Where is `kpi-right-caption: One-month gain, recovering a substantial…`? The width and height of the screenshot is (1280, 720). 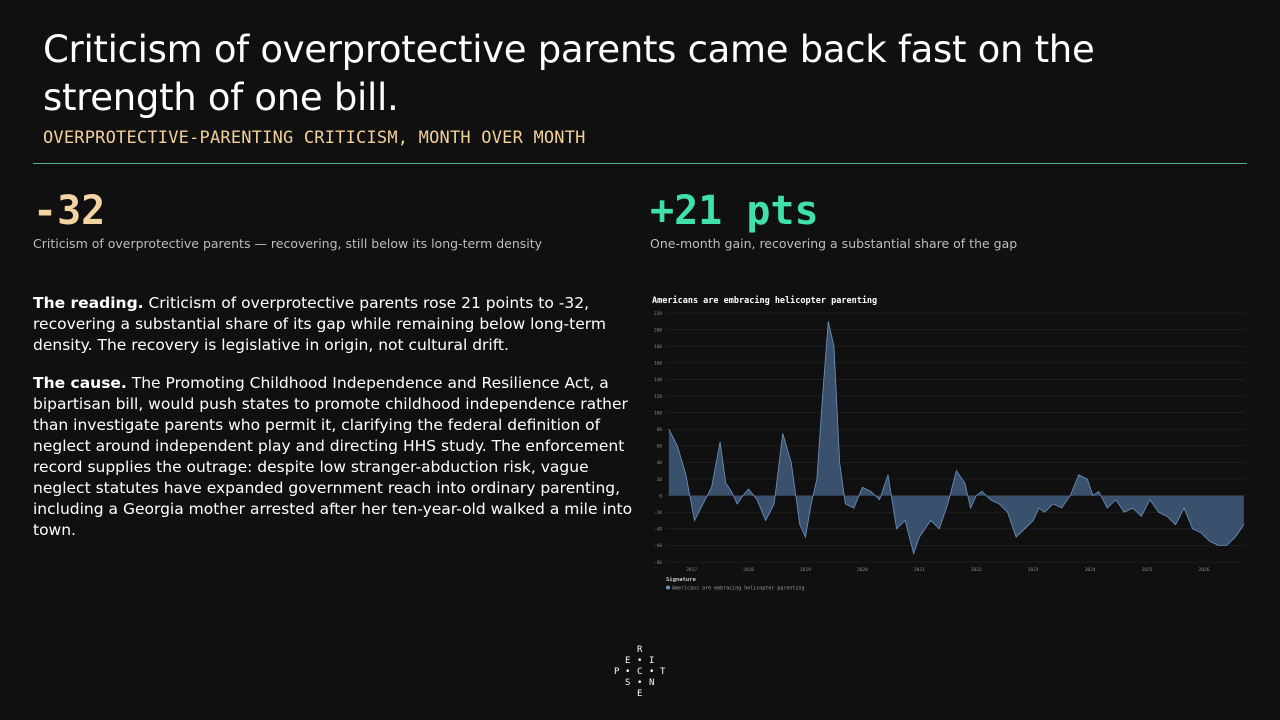 kpi-right-caption: One-month gain, recovering a substantial… is located at coordinates (834, 243).